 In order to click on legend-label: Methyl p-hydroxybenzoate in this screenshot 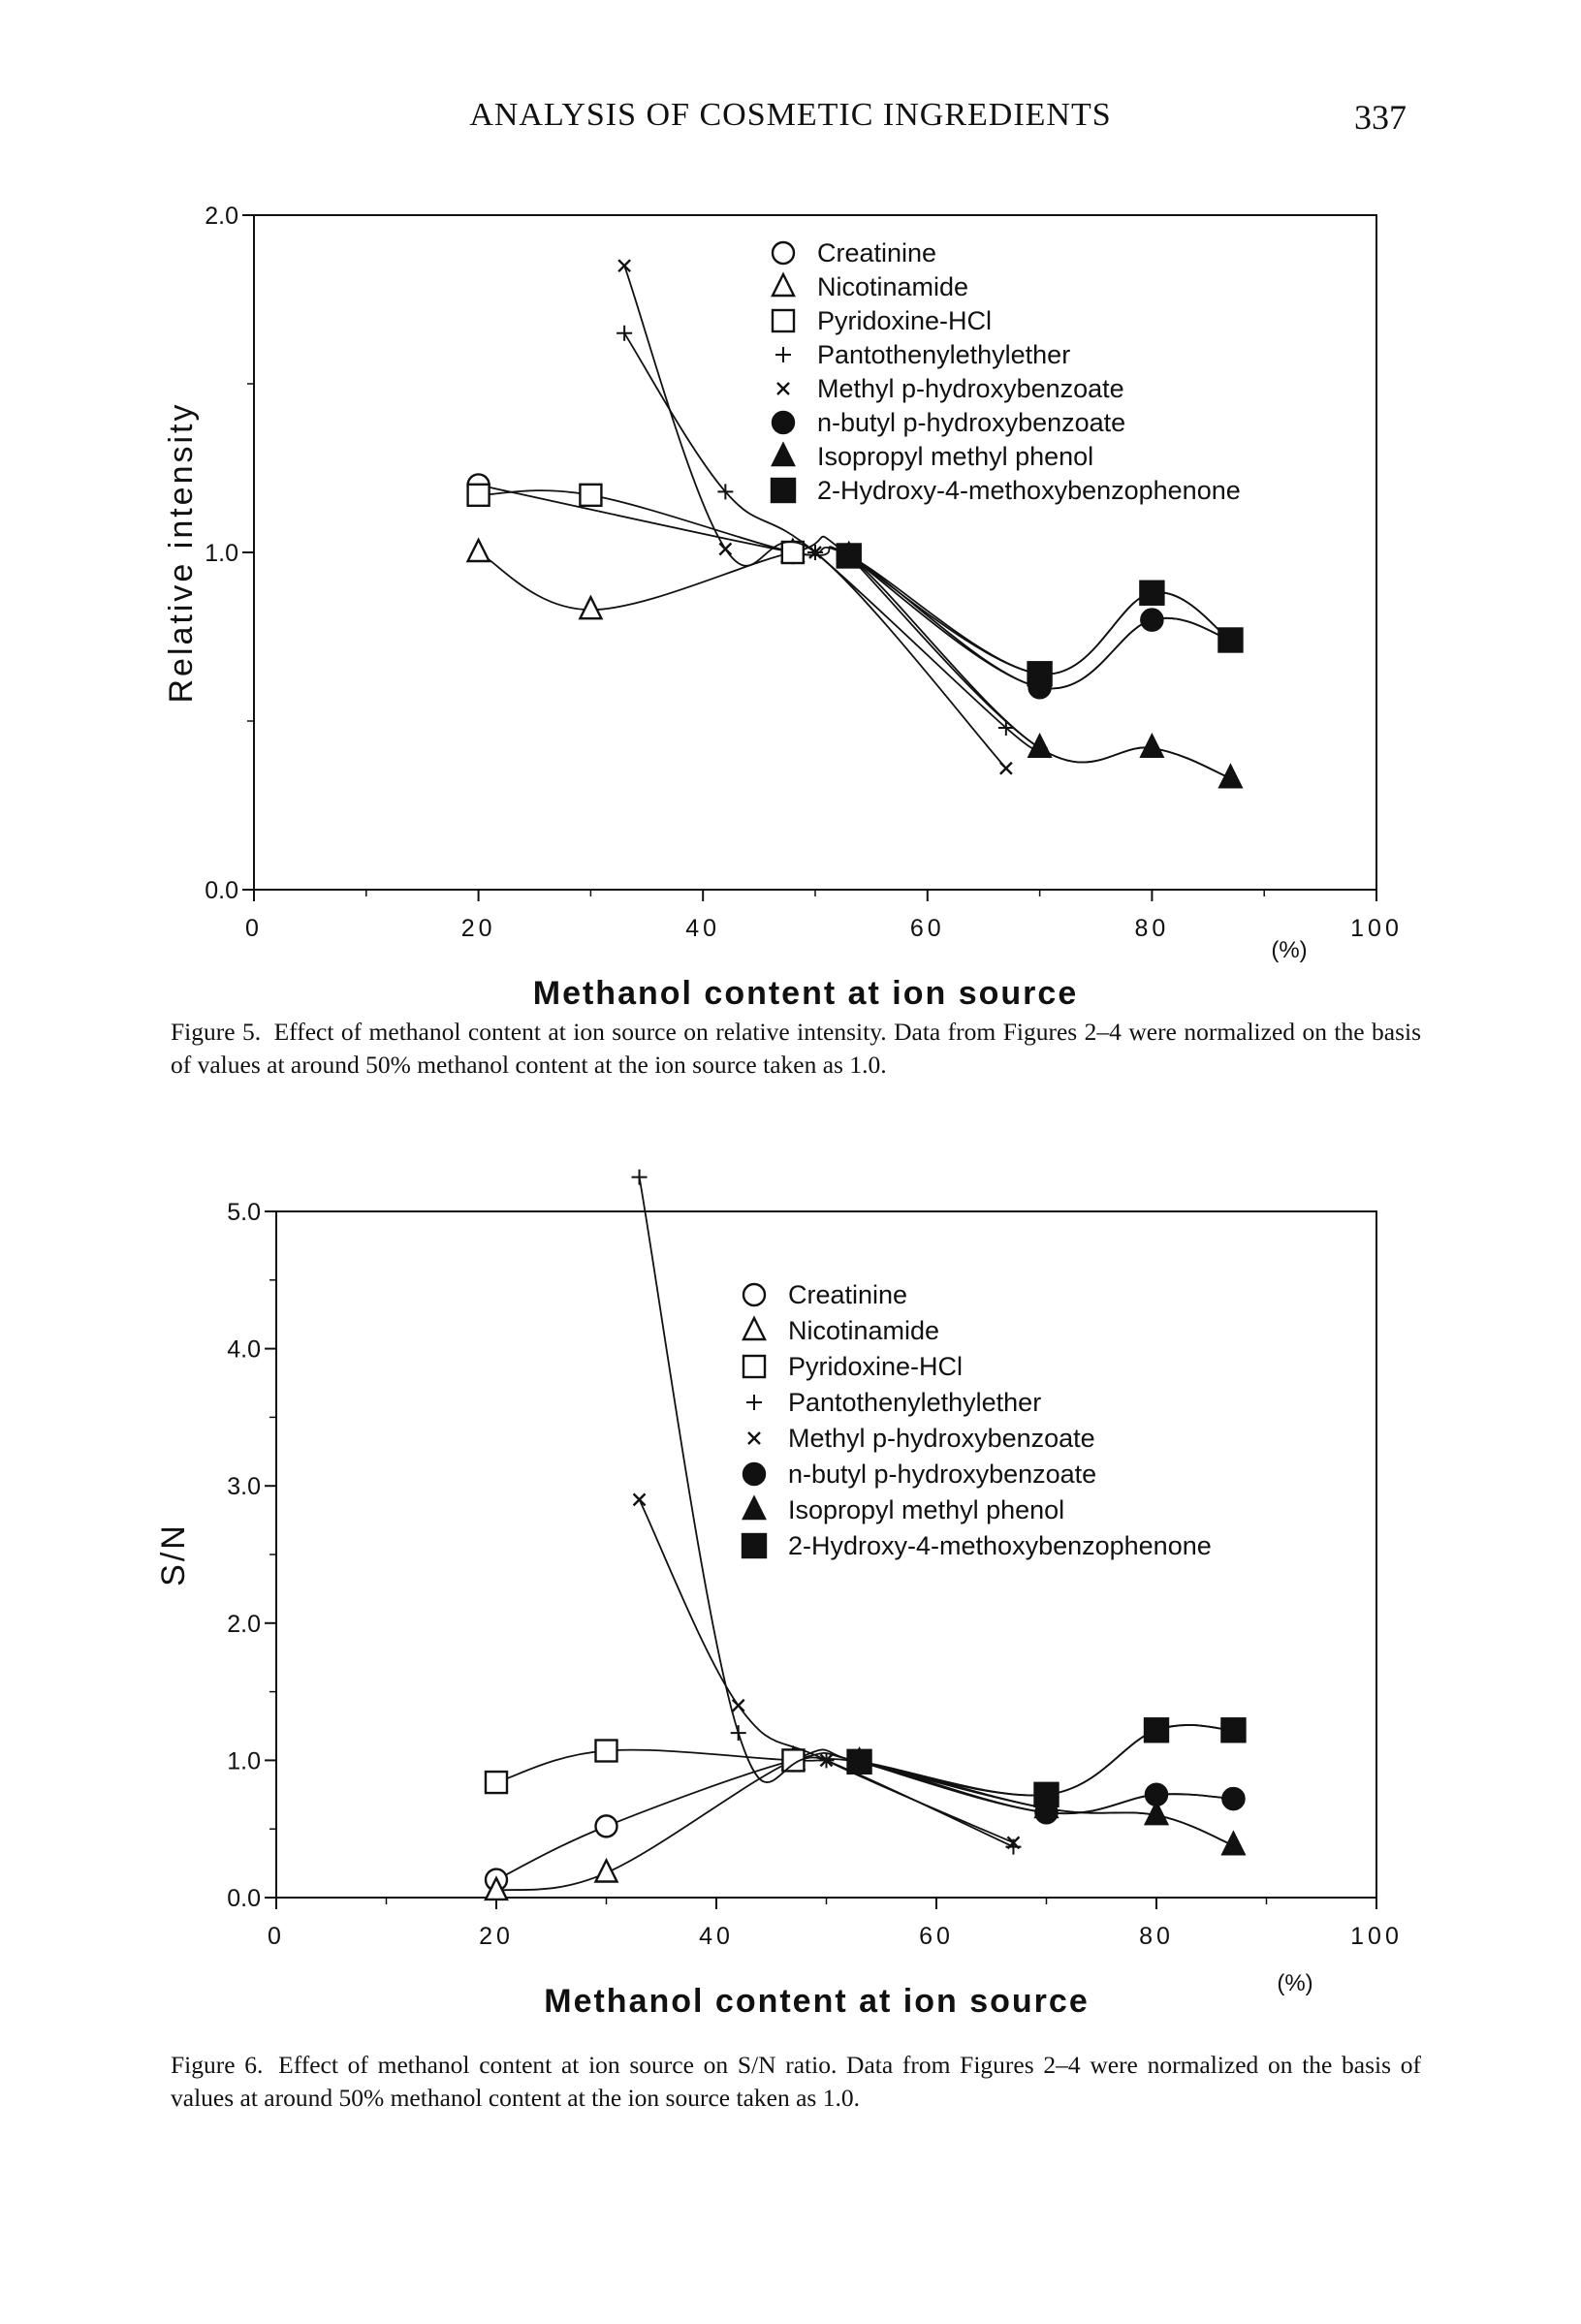, I will do `click(941, 1438)`.